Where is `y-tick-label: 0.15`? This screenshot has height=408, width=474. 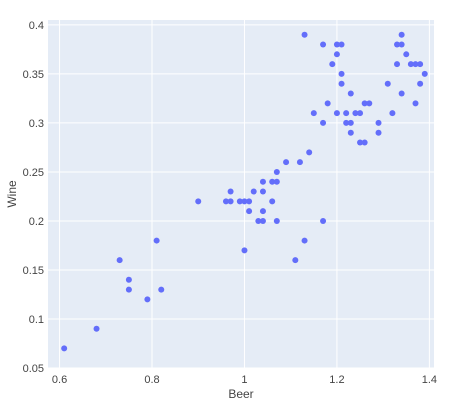
y-tick-label: 0.15 is located at coordinates (33, 271).